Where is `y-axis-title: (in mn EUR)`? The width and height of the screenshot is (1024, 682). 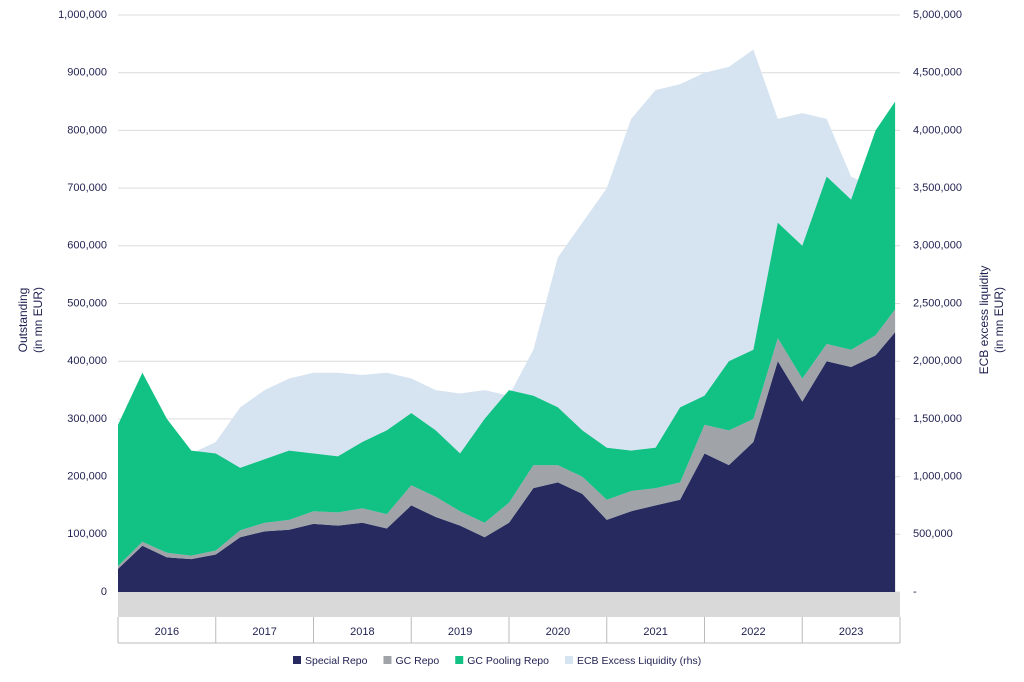 y-axis-title: (in mn EUR) is located at coordinates (38, 320).